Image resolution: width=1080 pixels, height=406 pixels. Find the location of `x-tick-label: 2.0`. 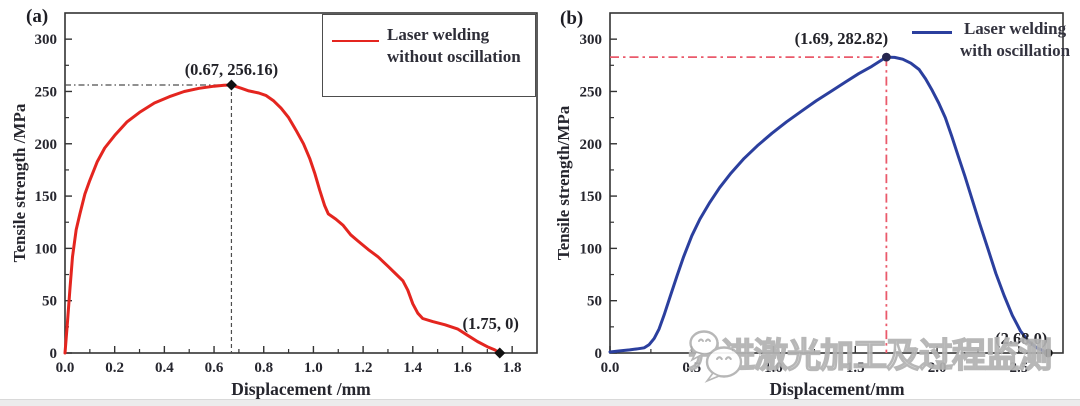

x-tick-label: 2.0 is located at coordinates (937, 368).